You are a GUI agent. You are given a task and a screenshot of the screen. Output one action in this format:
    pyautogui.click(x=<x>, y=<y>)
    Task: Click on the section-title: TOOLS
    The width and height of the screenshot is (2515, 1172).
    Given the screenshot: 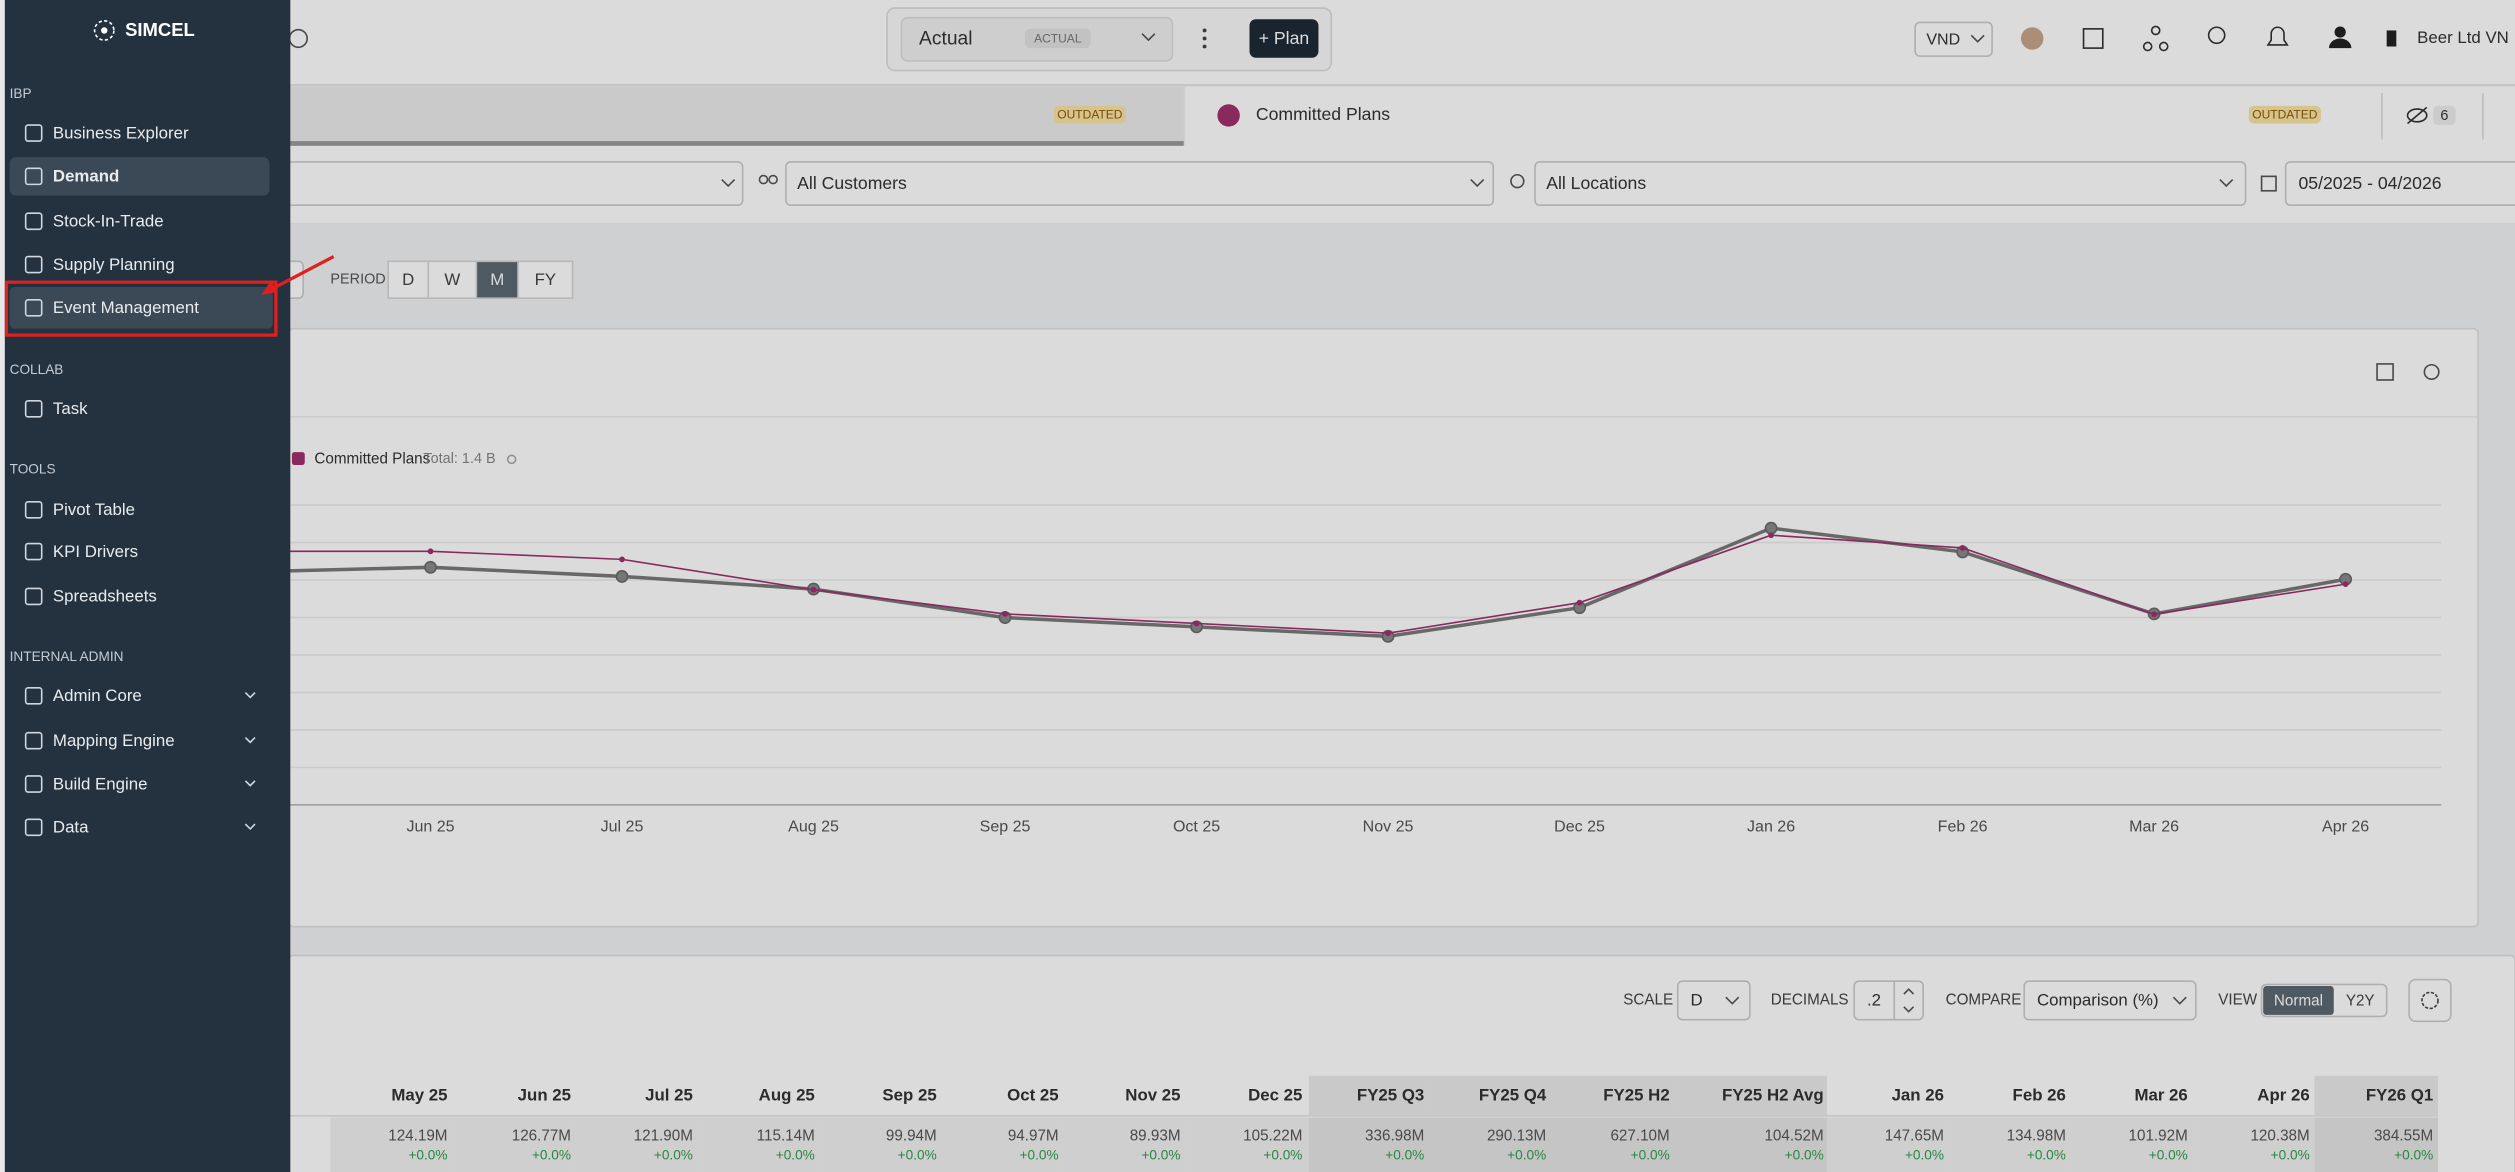 What is the action you would take?
    pyautogui.click(x=33, y=468)
    